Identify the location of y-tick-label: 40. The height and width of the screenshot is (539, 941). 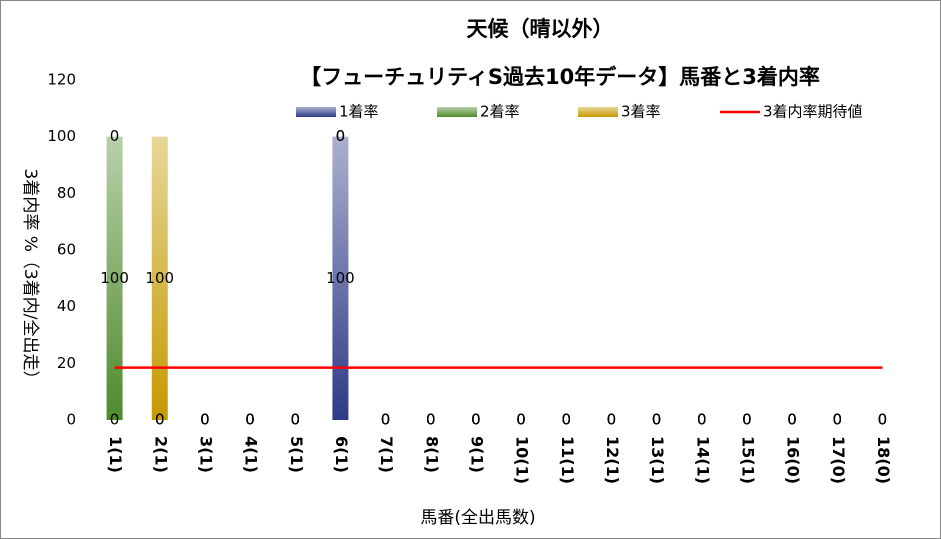
(66, 306).